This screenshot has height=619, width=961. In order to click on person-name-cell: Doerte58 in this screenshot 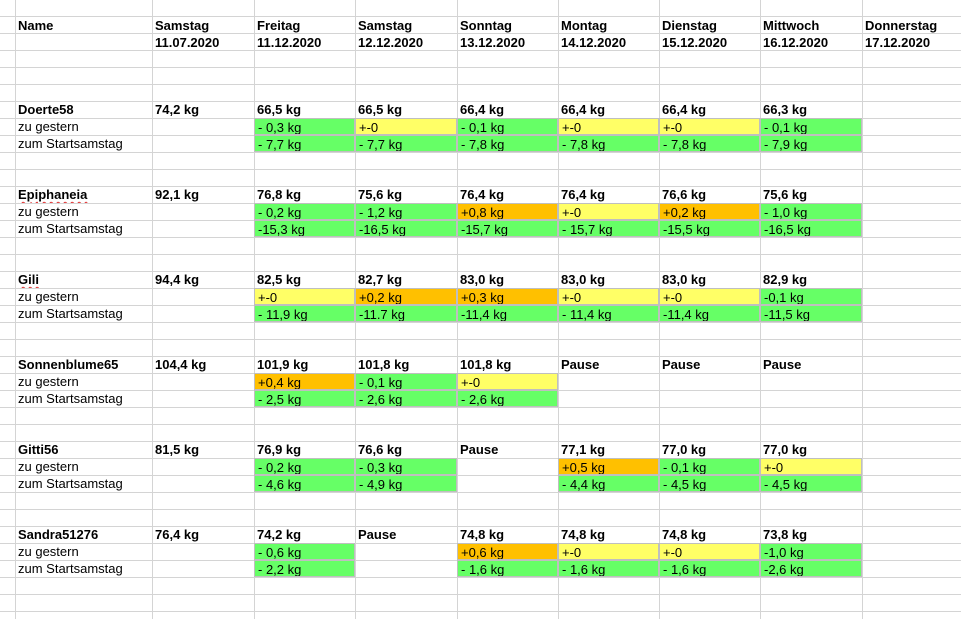, I will do `click(46, 109)`.